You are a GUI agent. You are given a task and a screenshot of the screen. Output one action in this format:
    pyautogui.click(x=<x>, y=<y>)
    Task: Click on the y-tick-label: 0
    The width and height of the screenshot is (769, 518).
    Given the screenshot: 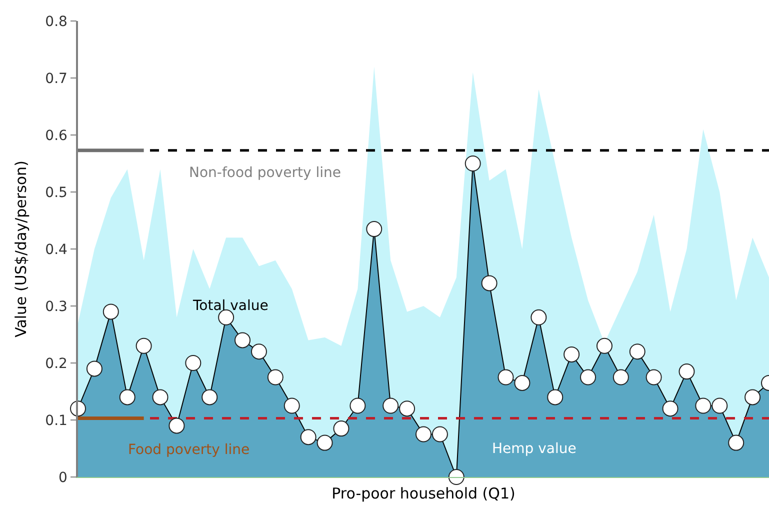 What is the action you would take?
    pyautogui.click(x=63, y=478)
    